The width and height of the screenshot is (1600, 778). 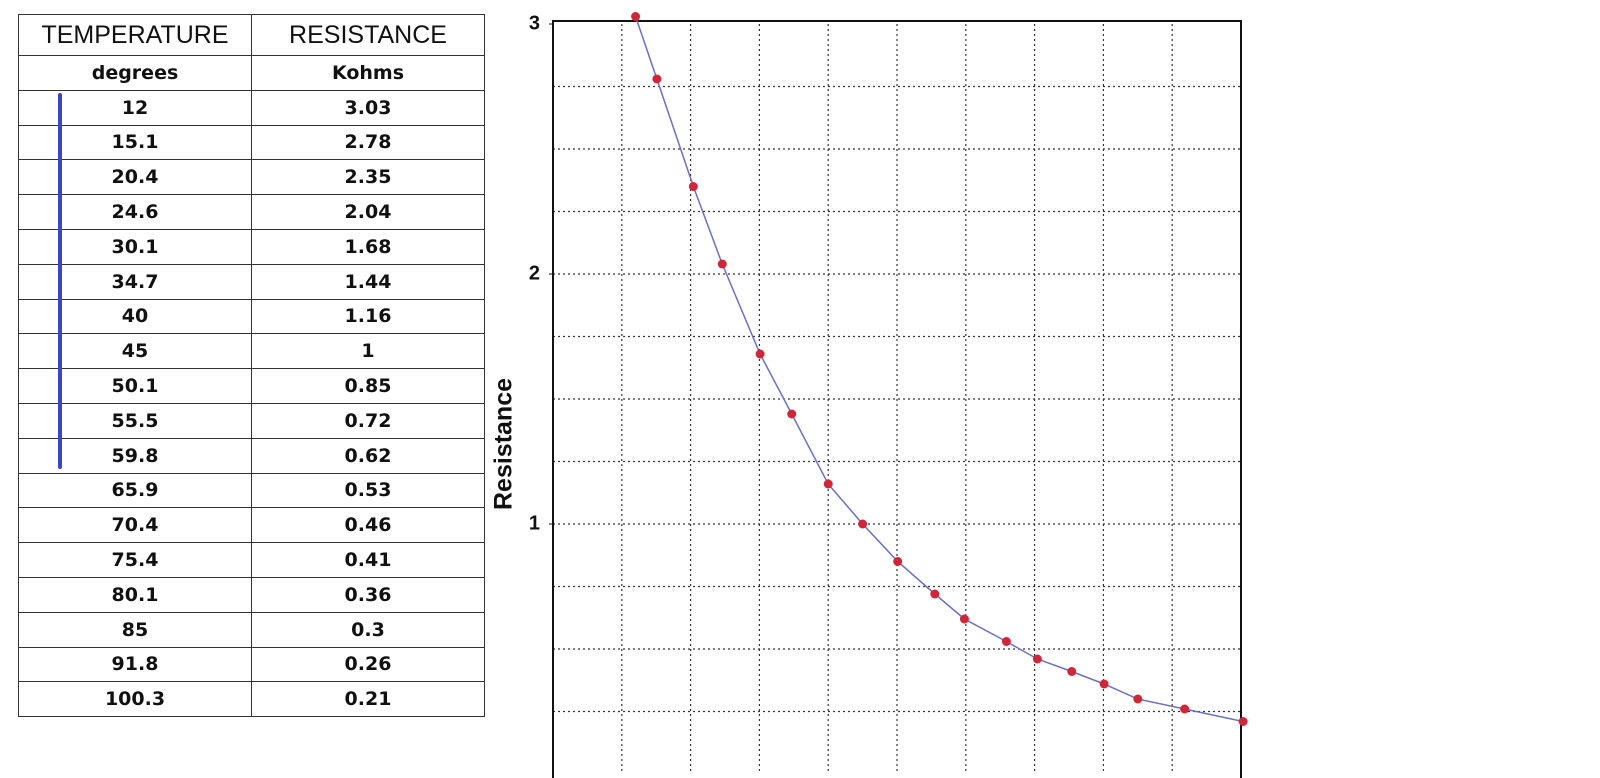 I want to click on table-cell: 75.4, so click(x=135, y=560).